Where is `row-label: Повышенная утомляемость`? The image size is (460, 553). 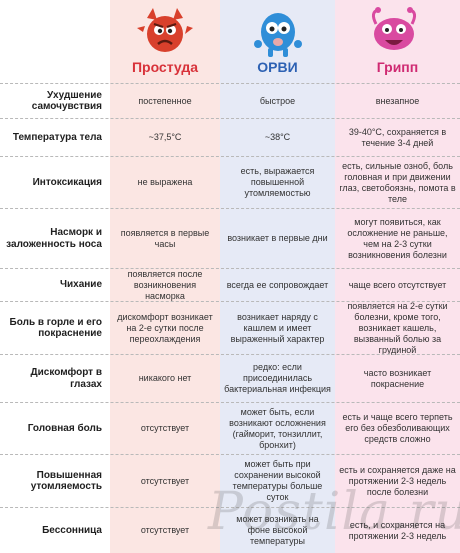 row-label: Повышенная утомляемость is located at coordinates (66, 481).